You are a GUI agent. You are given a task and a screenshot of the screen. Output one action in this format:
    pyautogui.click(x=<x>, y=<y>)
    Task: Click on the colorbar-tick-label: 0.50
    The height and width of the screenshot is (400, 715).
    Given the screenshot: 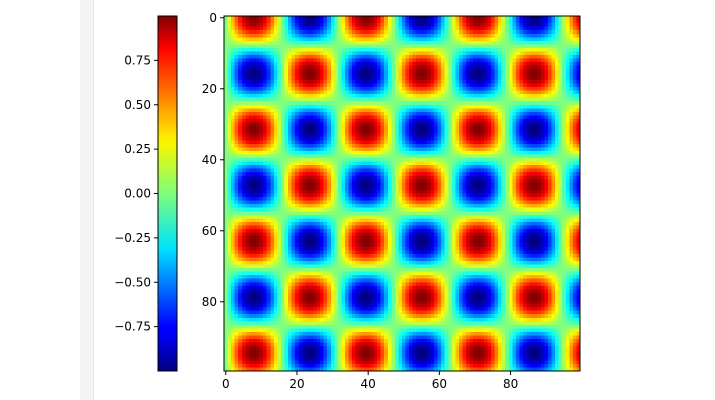 What is the action you would take?
    pyautogui.click(x=137, y=105)
    